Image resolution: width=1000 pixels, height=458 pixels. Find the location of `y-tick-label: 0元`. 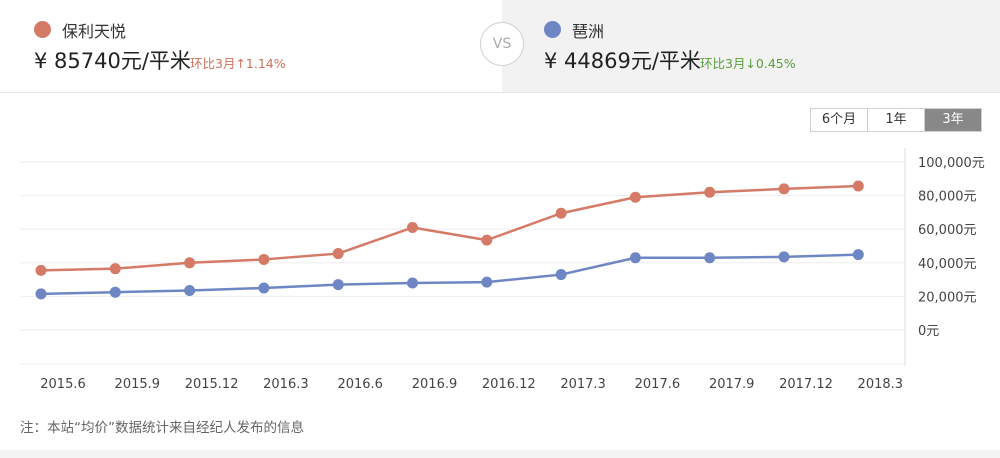

y-tick-label: 0元 is located at coordinates (928, 331).